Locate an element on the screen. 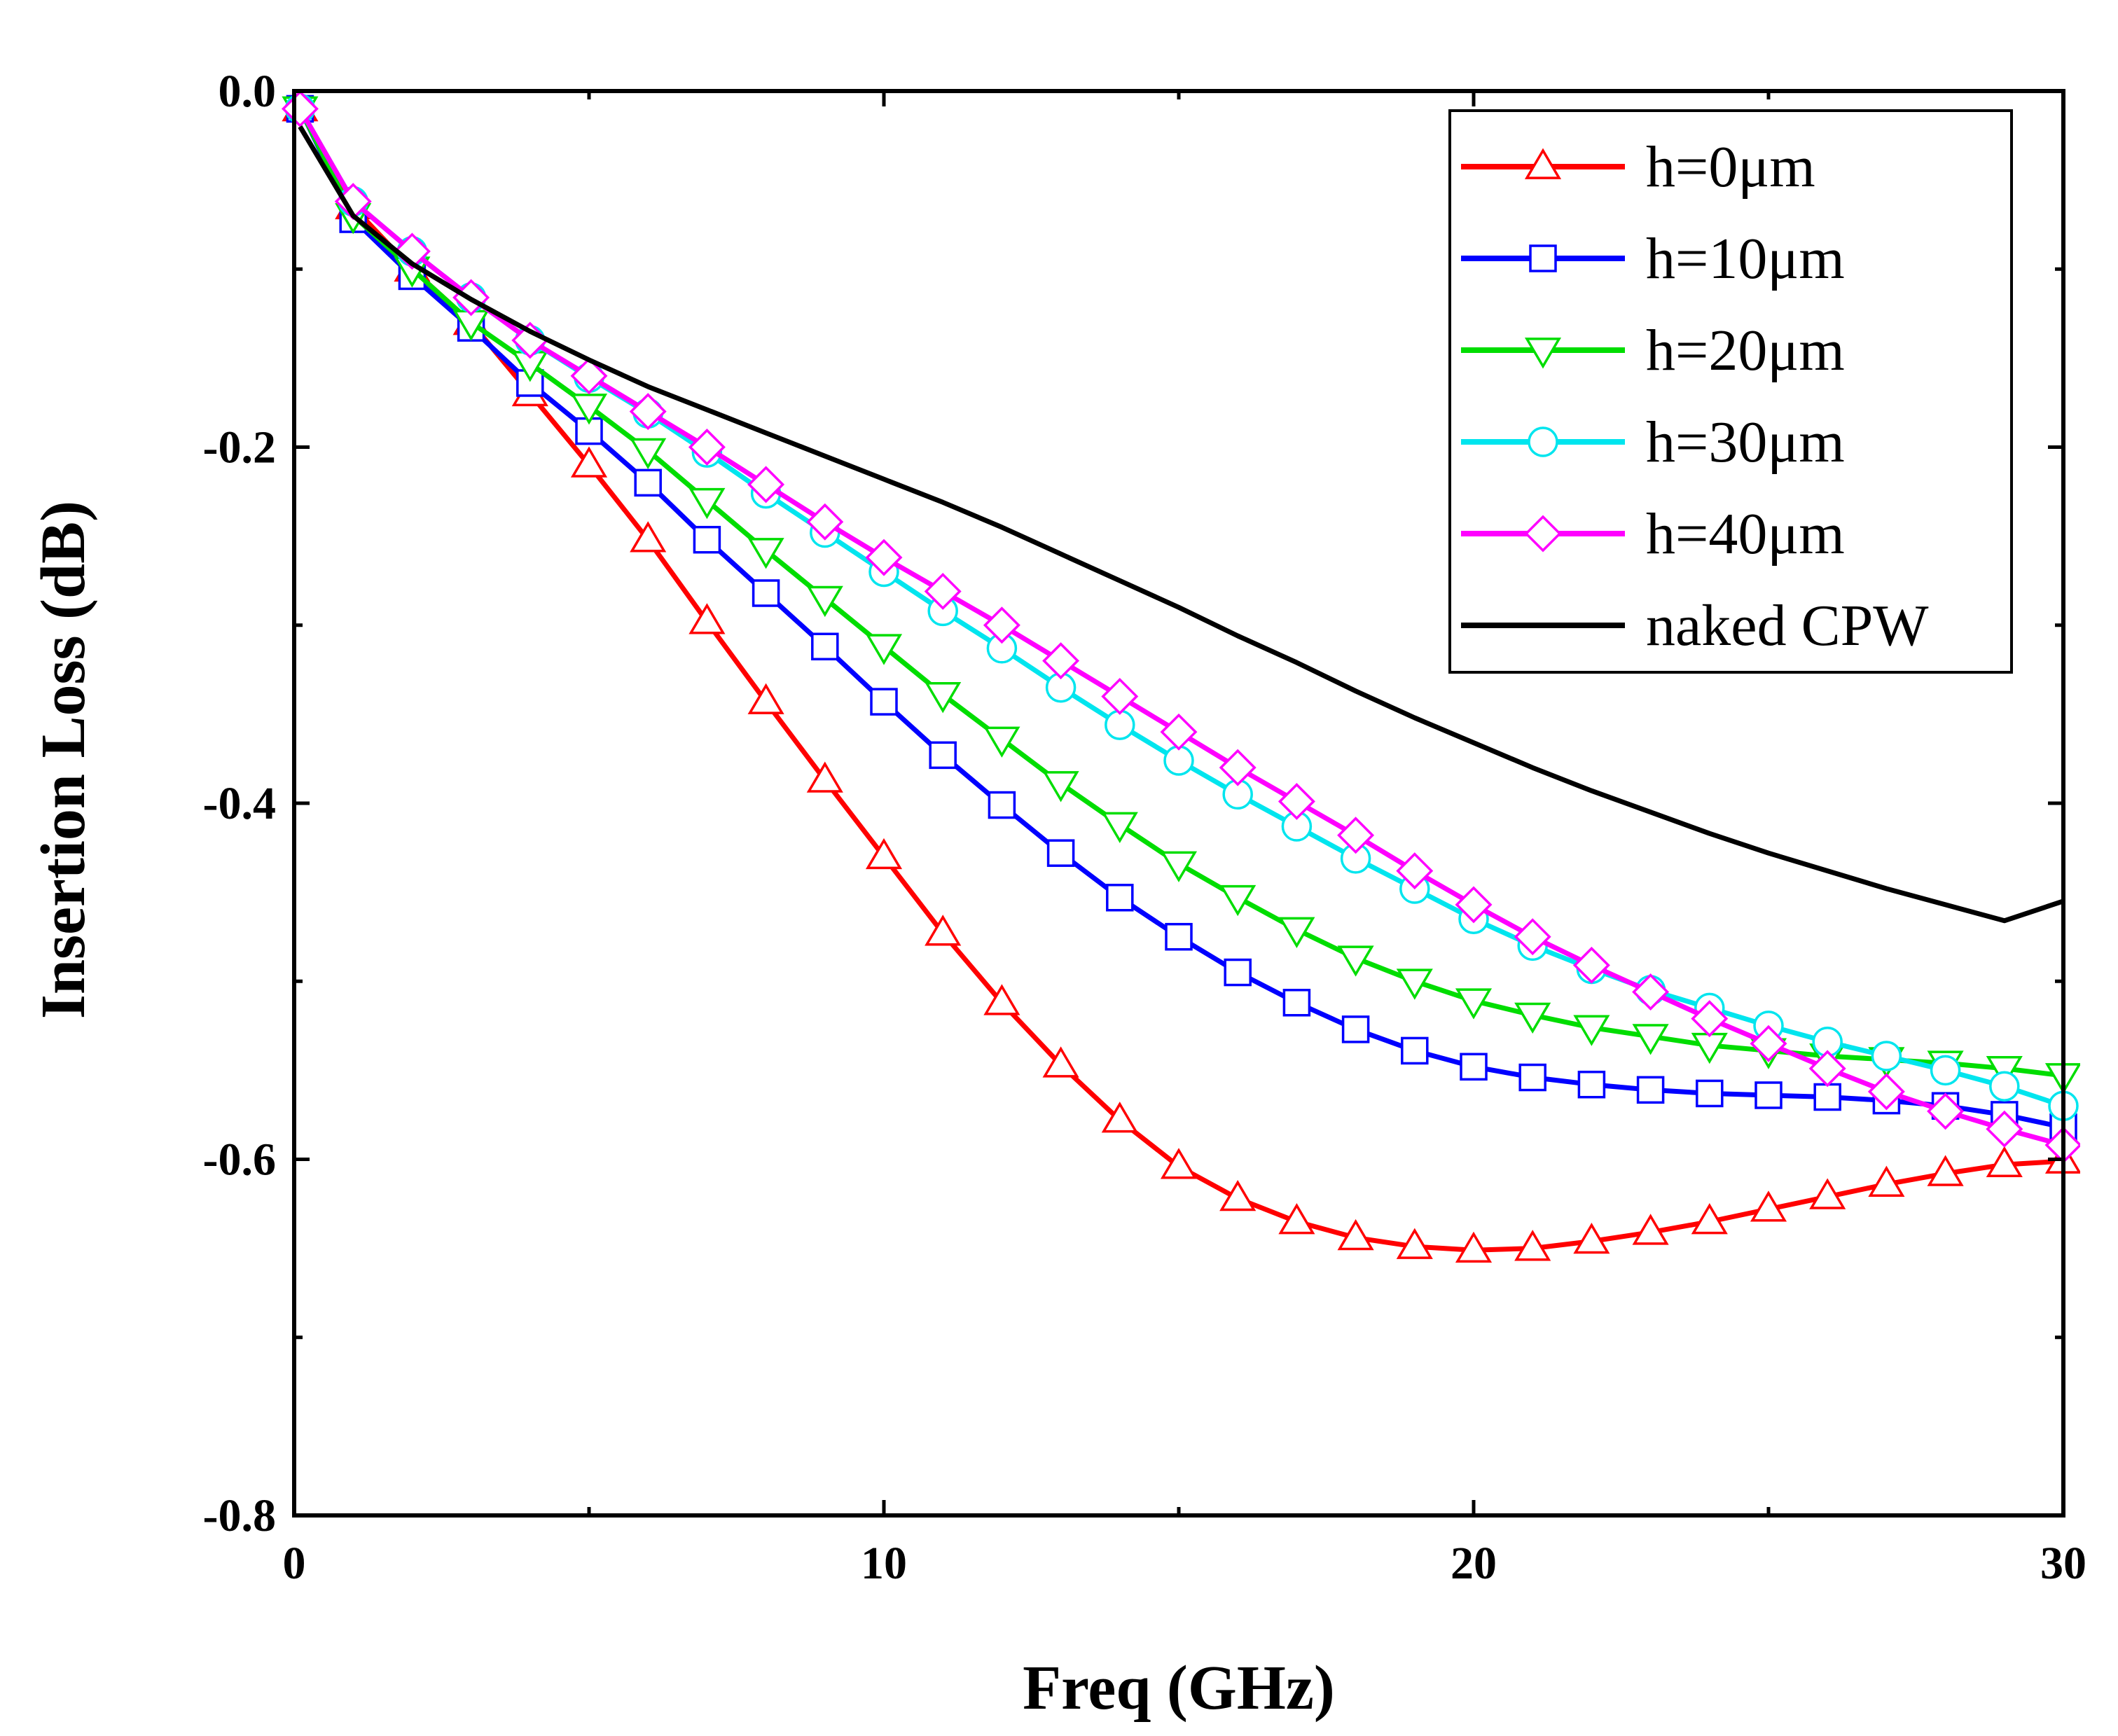 The image size is (2118, 1736). legend-item: naked CPW is located at coordinates (1695, 625).